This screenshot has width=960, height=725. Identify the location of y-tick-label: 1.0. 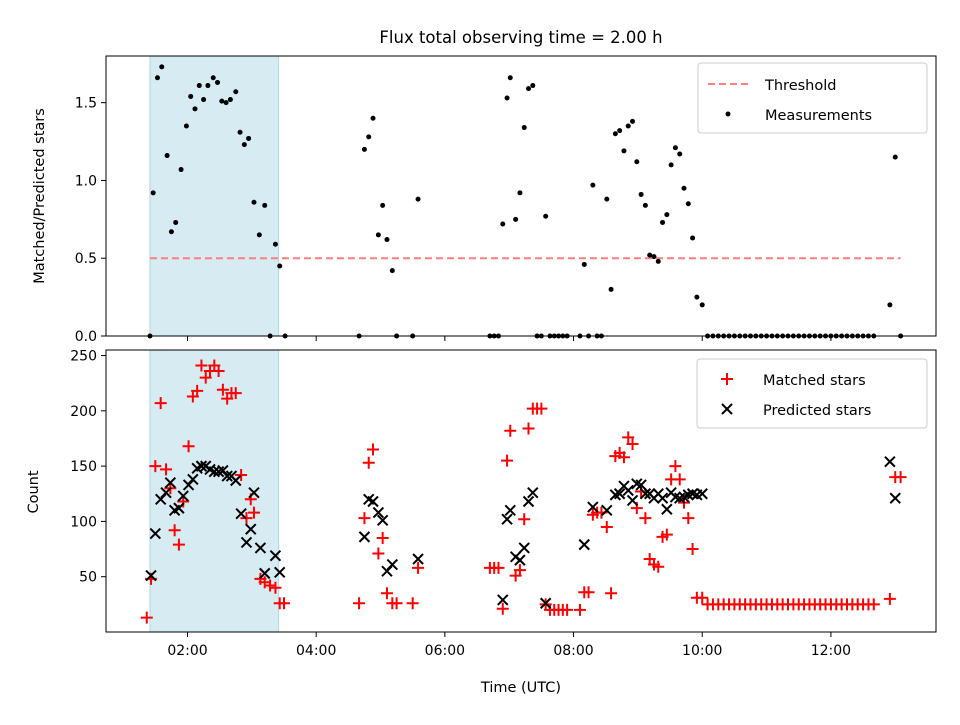
(86, 181).